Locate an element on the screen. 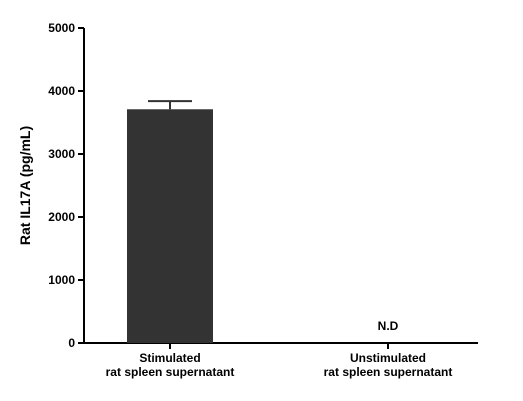 This screenshot has height=401, width=523. bars is located at coordinates (170, 222).